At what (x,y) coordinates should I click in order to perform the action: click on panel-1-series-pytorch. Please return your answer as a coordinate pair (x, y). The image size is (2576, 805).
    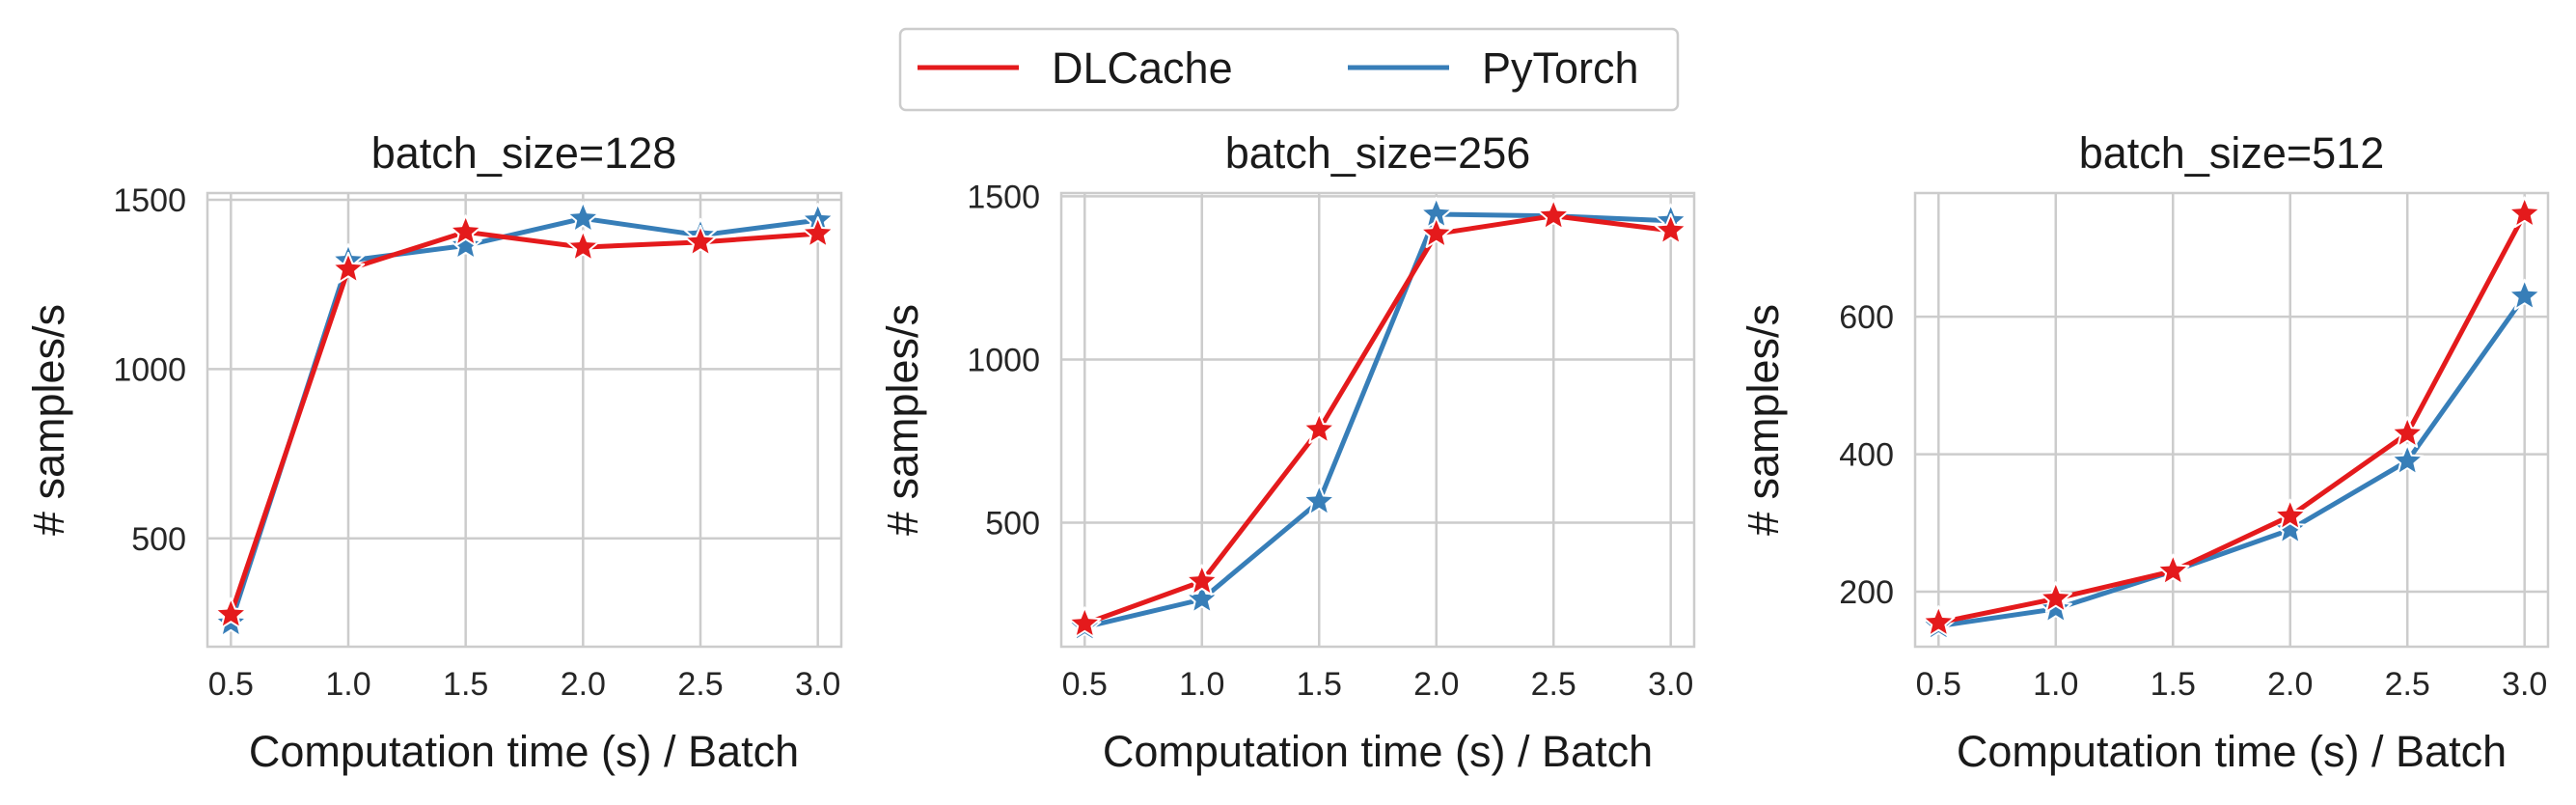
    Looking at the image, I should click on (524, 419).